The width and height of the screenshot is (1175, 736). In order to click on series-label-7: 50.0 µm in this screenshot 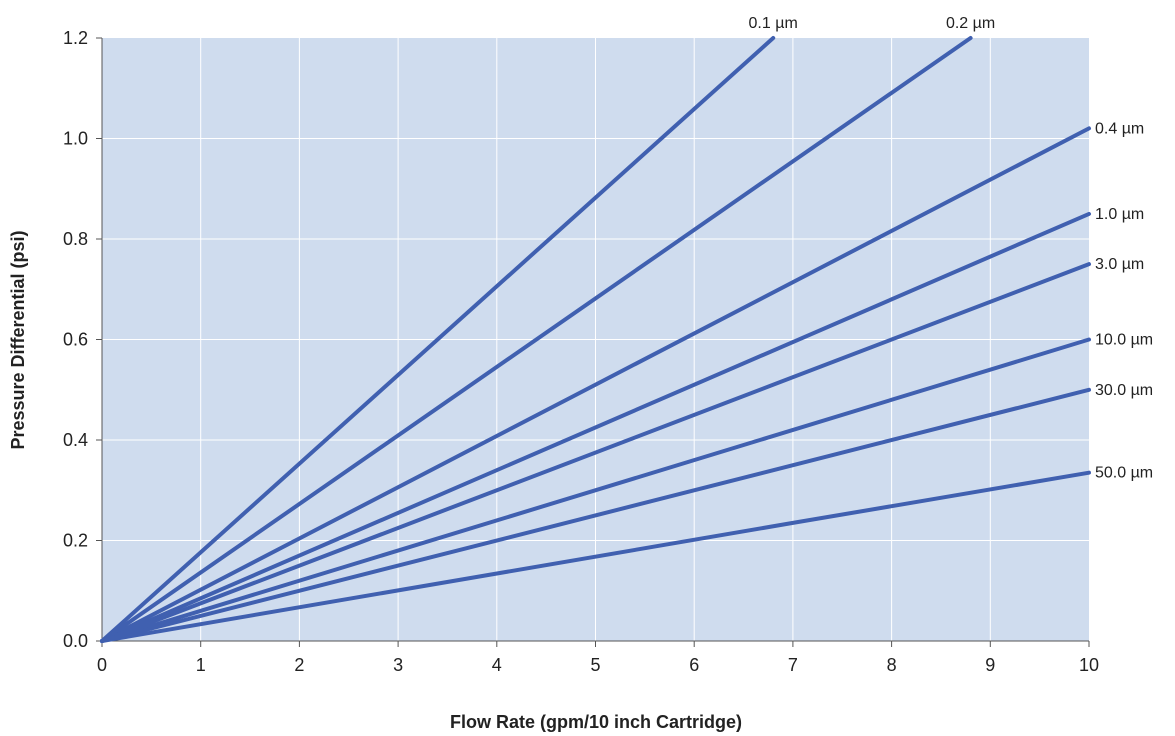, I will do `click(1124, 473)`.